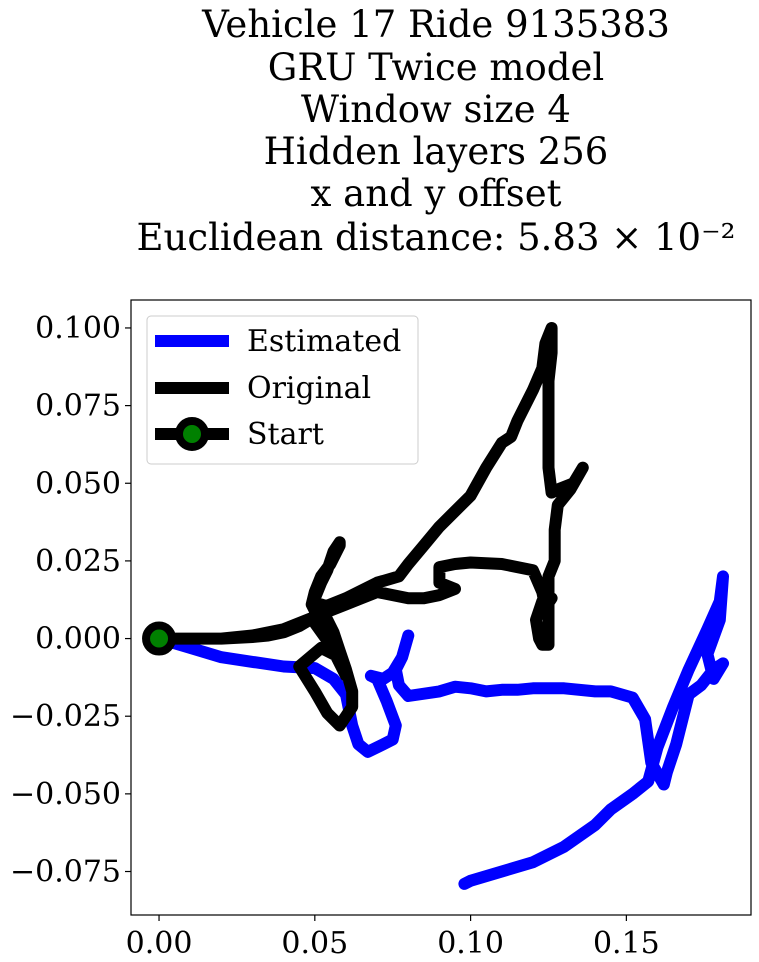 The image size is (759, 962). I want to click on legend-start-marker, so click(192, 434).